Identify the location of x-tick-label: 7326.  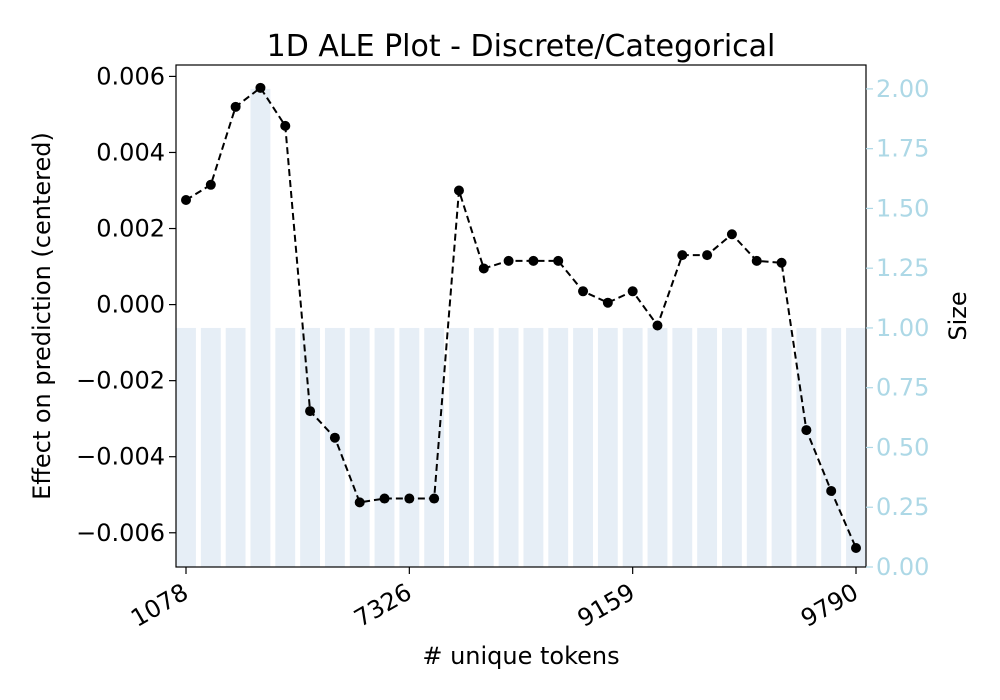
(382, 605).